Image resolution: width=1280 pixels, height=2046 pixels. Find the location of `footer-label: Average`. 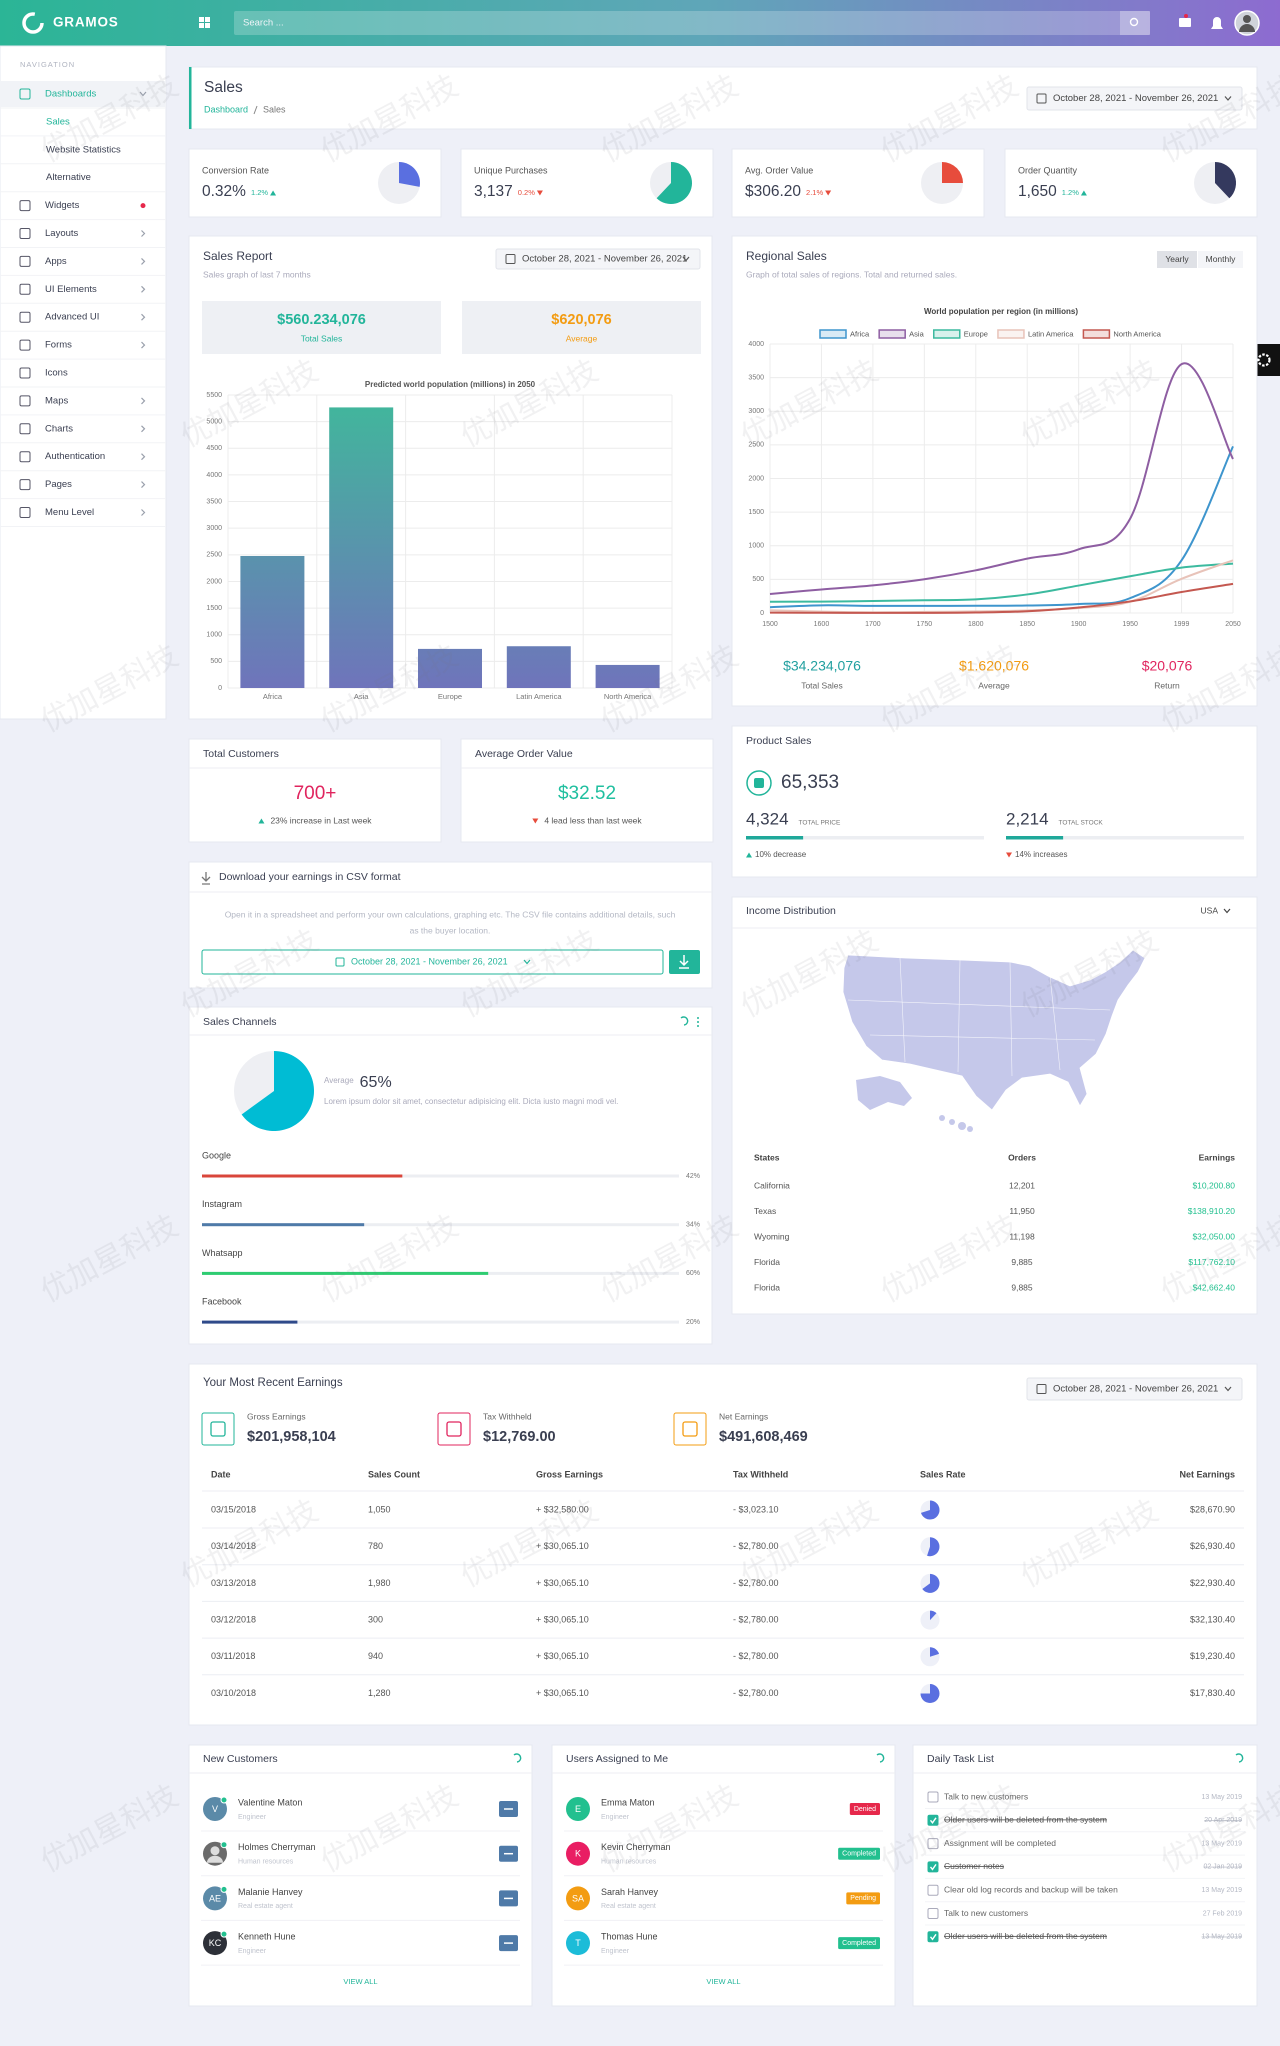

footer-label: Average is located at coordinates (994, 685).